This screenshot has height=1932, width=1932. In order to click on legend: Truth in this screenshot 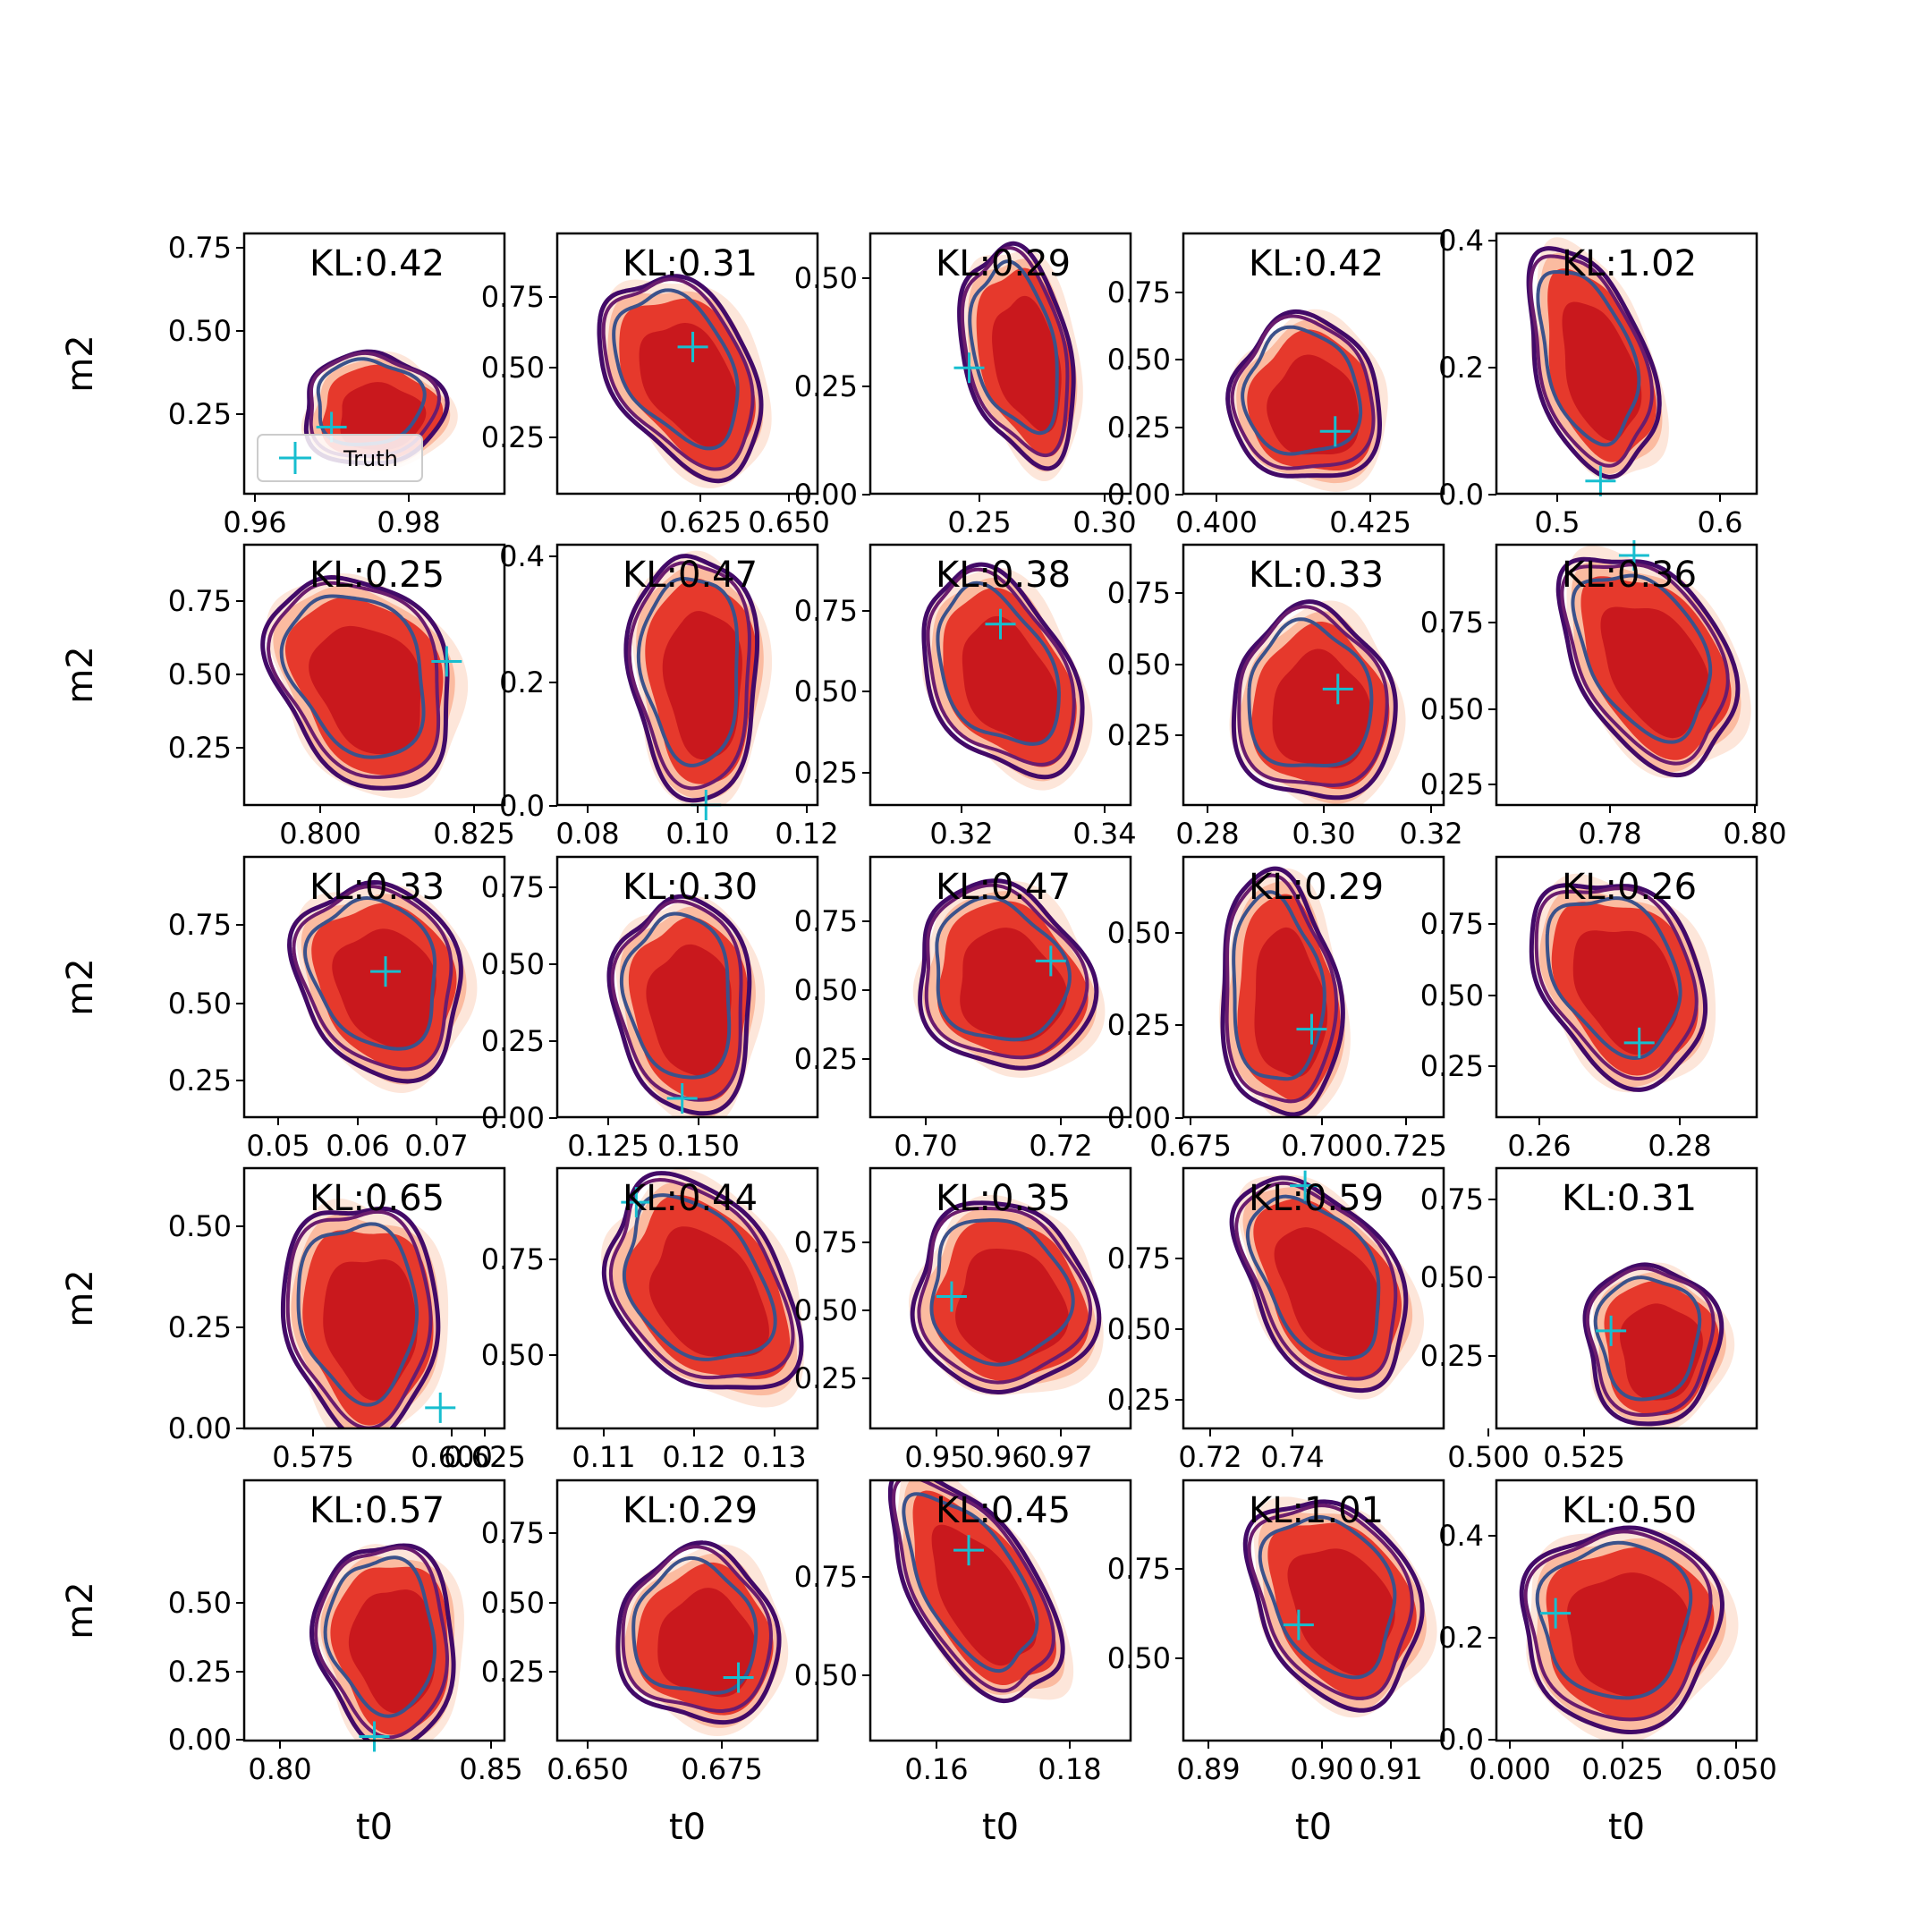, I will do `click(340, 458)`.